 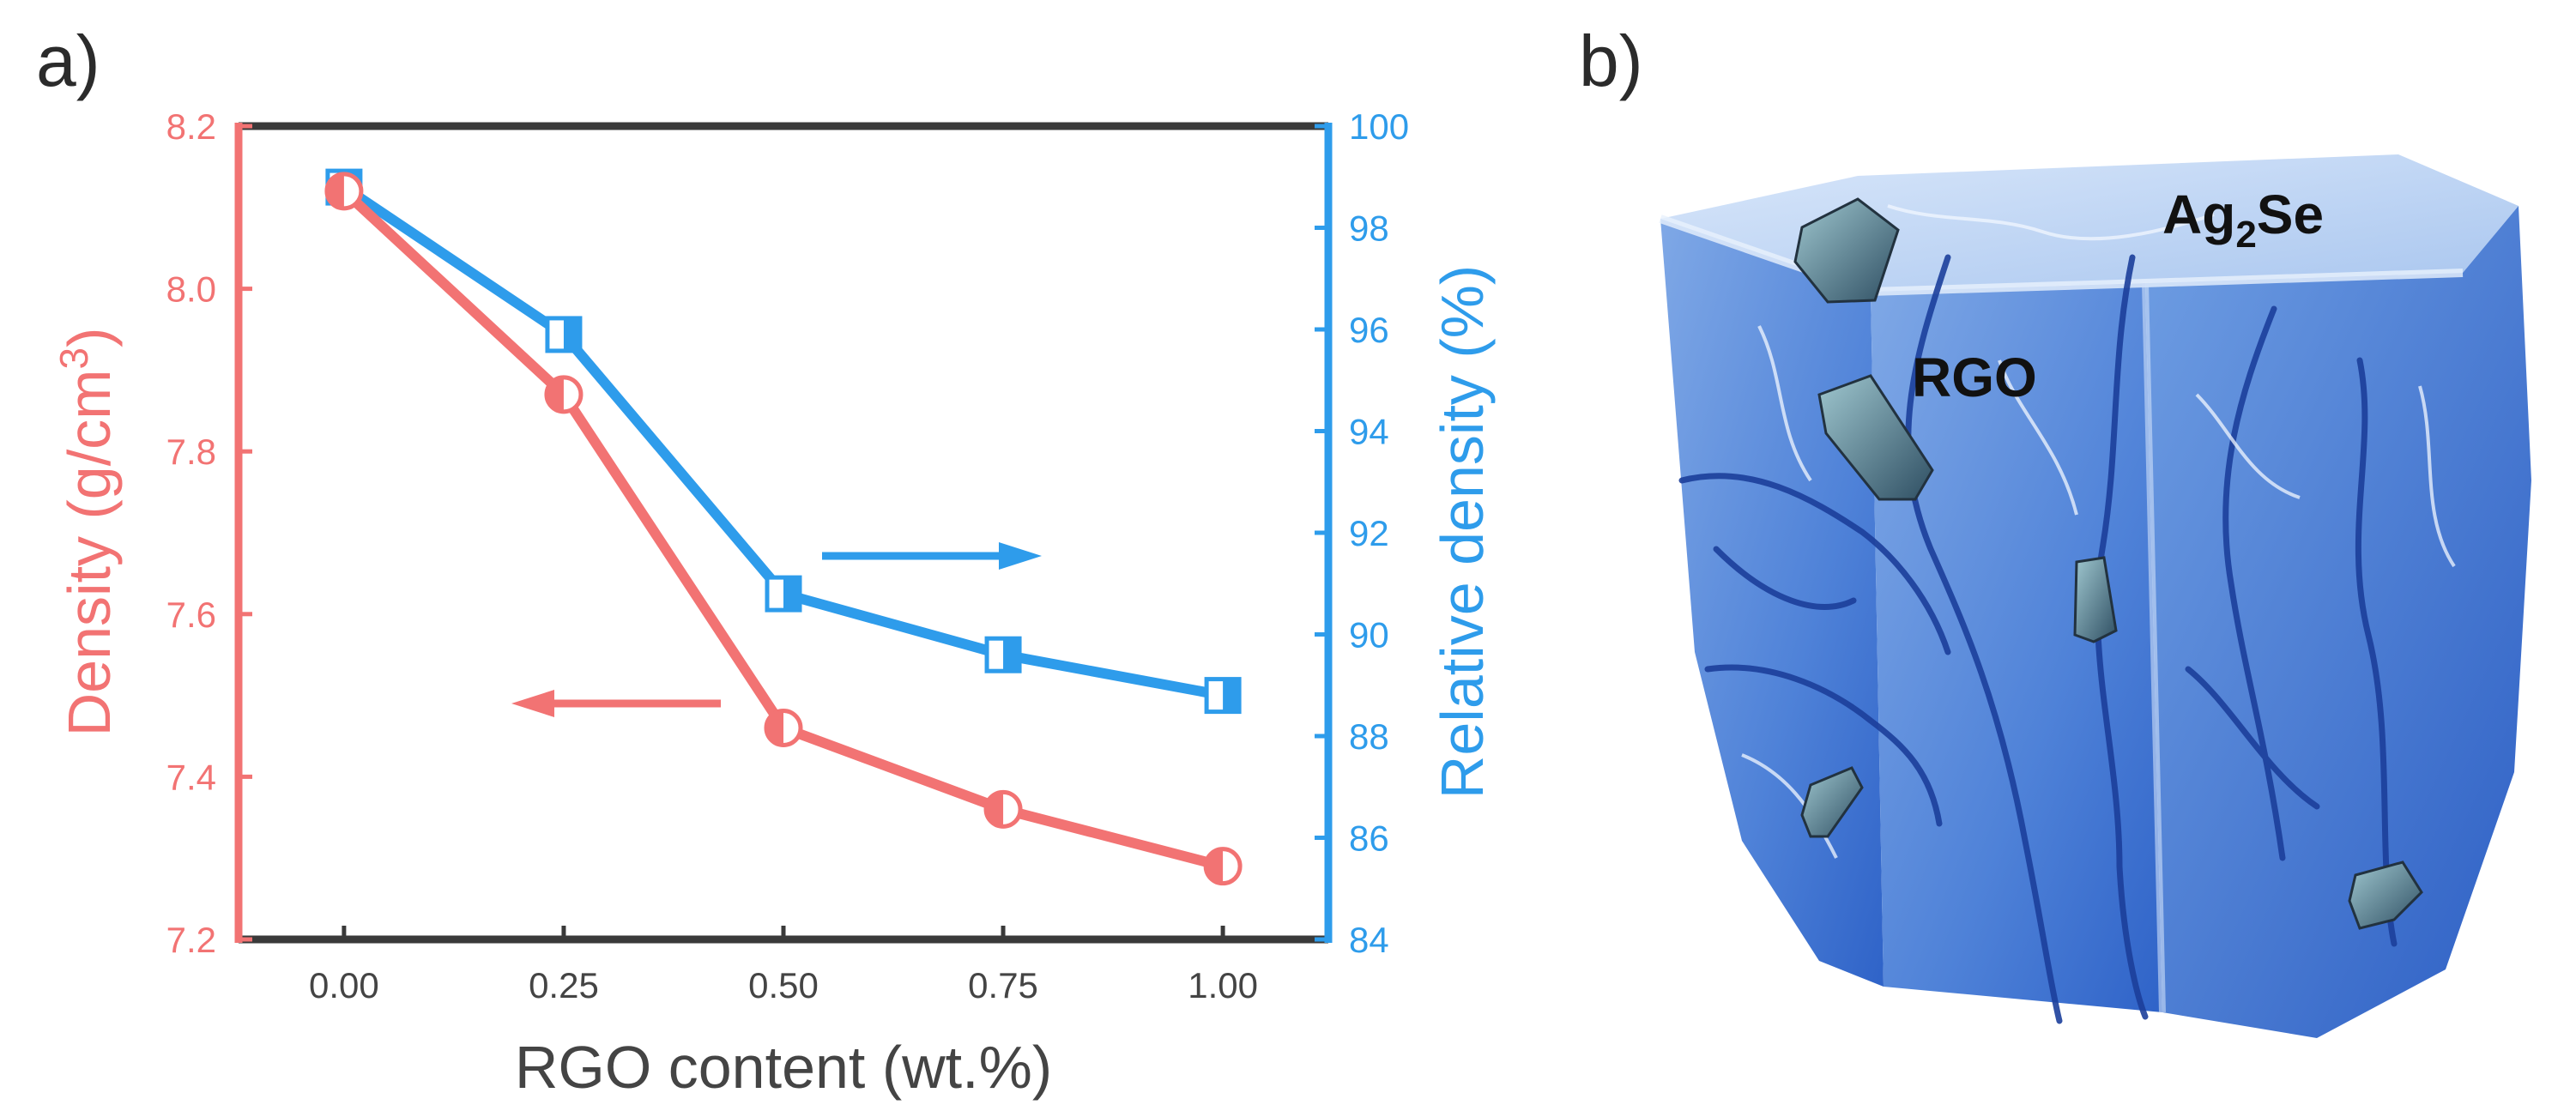 I want to click on right-y-tick-label: 94, so click(x=1369, y=432).